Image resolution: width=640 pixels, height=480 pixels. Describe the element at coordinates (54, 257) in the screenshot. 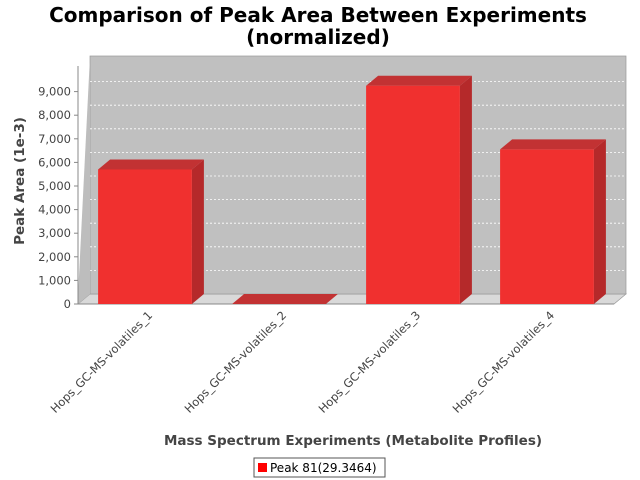

I see `y-tick-label: 2,000` at that location.